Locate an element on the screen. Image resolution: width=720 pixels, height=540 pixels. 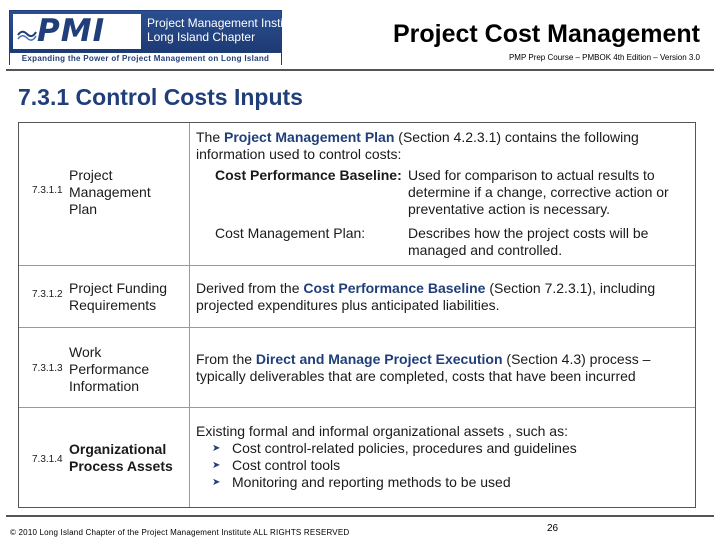
list-item: ➤ Cost control tools is located at coordinates (386, 465).